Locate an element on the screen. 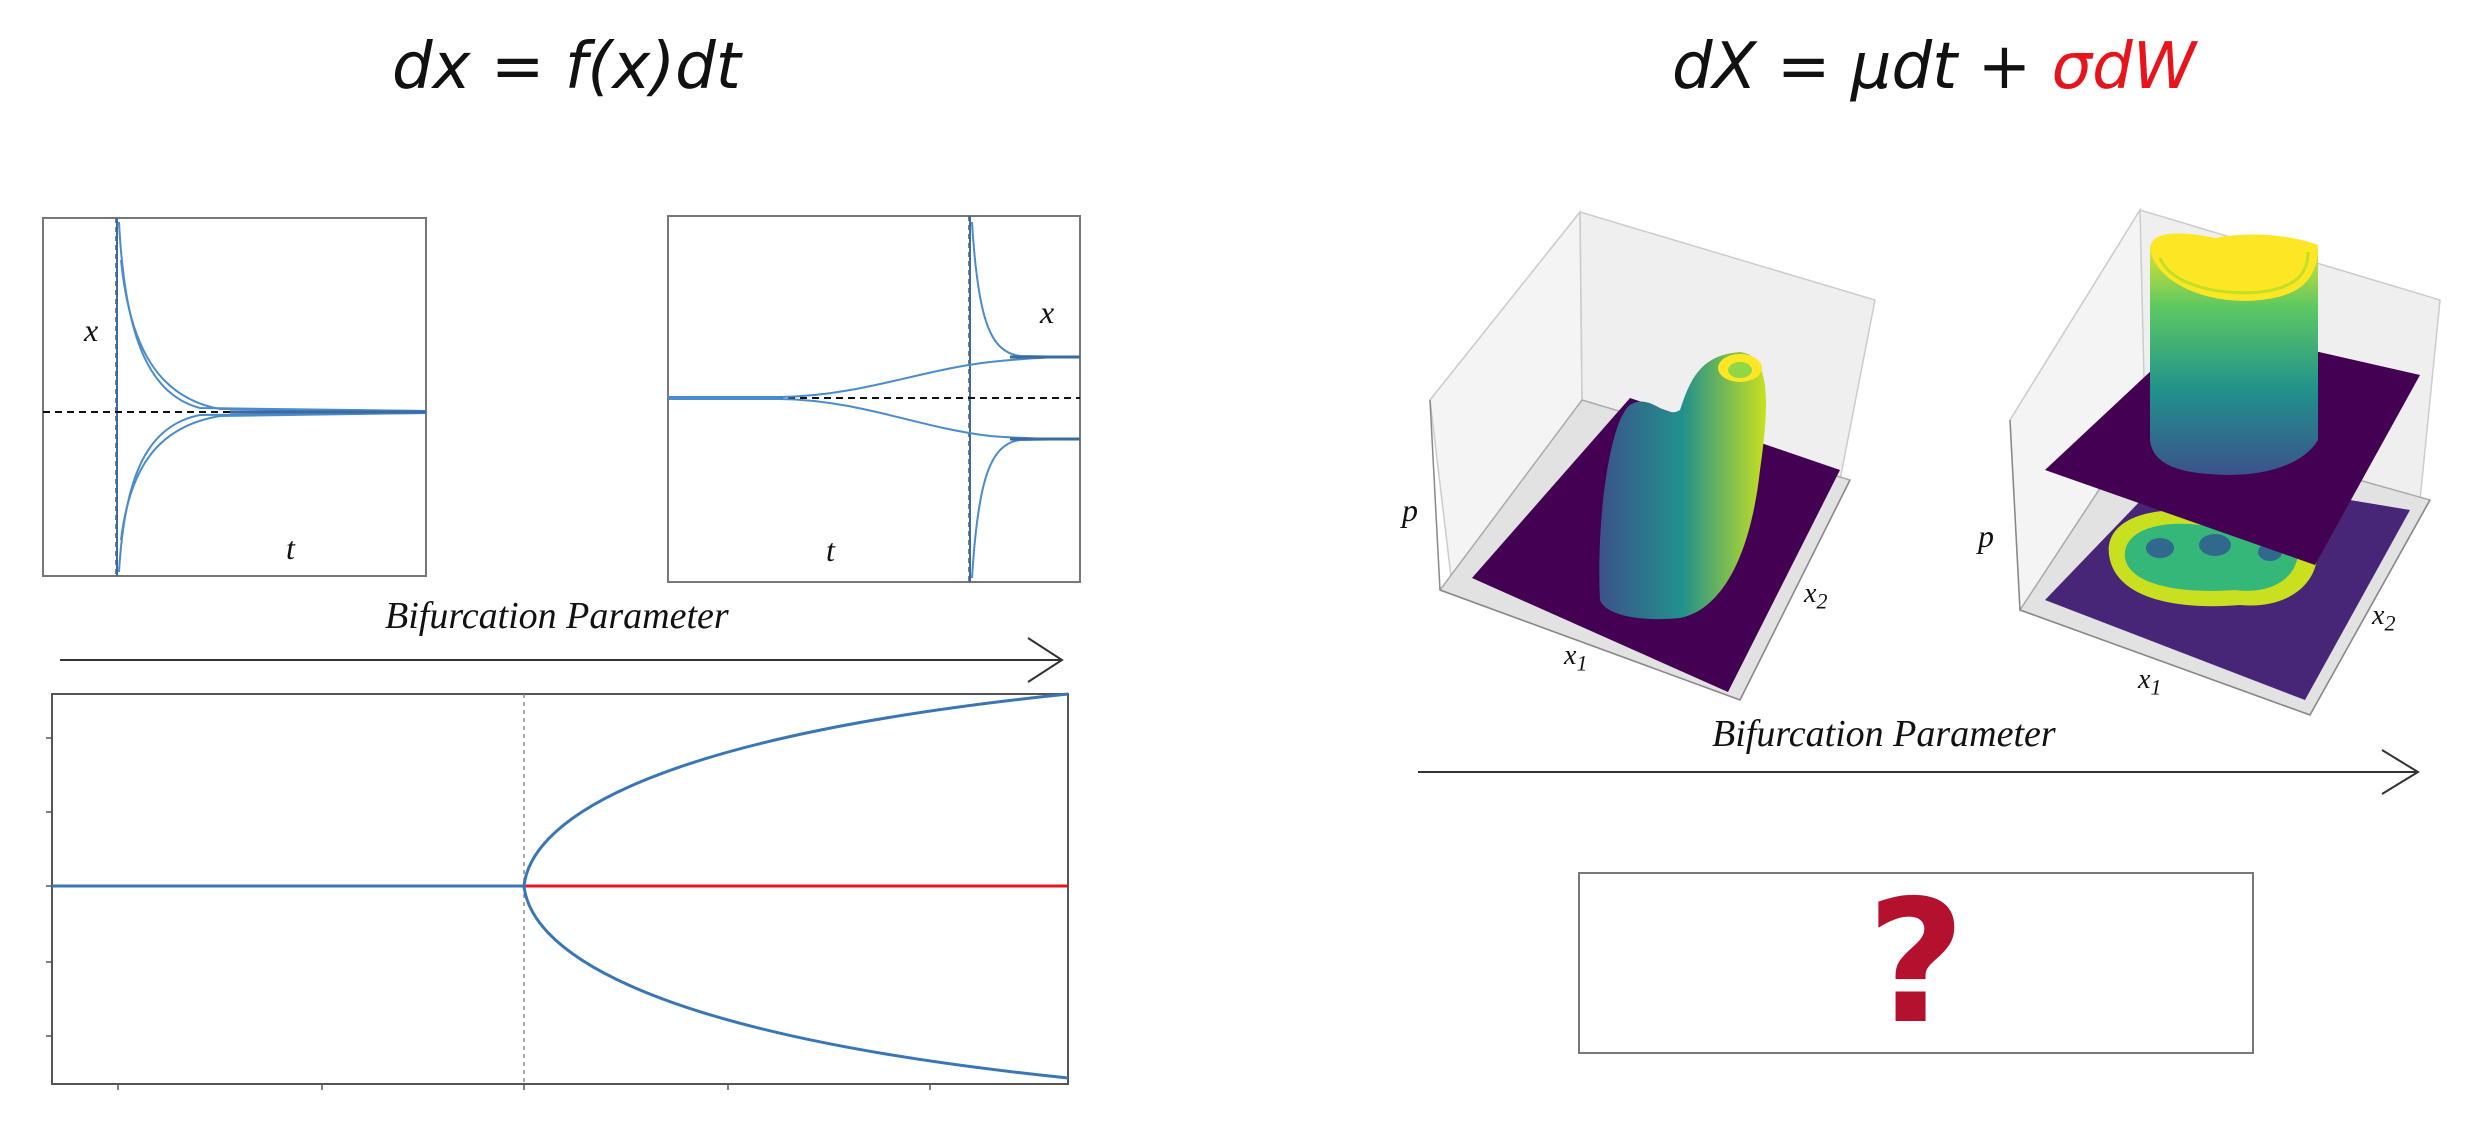 The image size is (2488, 1144). surface-2-x-label-main: x is located at coordinates (2144, 679).